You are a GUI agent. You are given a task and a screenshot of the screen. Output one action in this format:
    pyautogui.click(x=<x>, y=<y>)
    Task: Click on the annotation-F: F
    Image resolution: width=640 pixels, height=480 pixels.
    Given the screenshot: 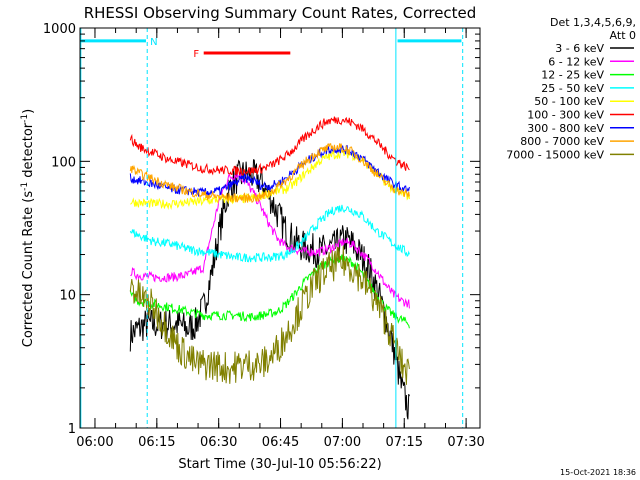 What is the action you would take?
    pyautogui.click(x=196, y=54)
    